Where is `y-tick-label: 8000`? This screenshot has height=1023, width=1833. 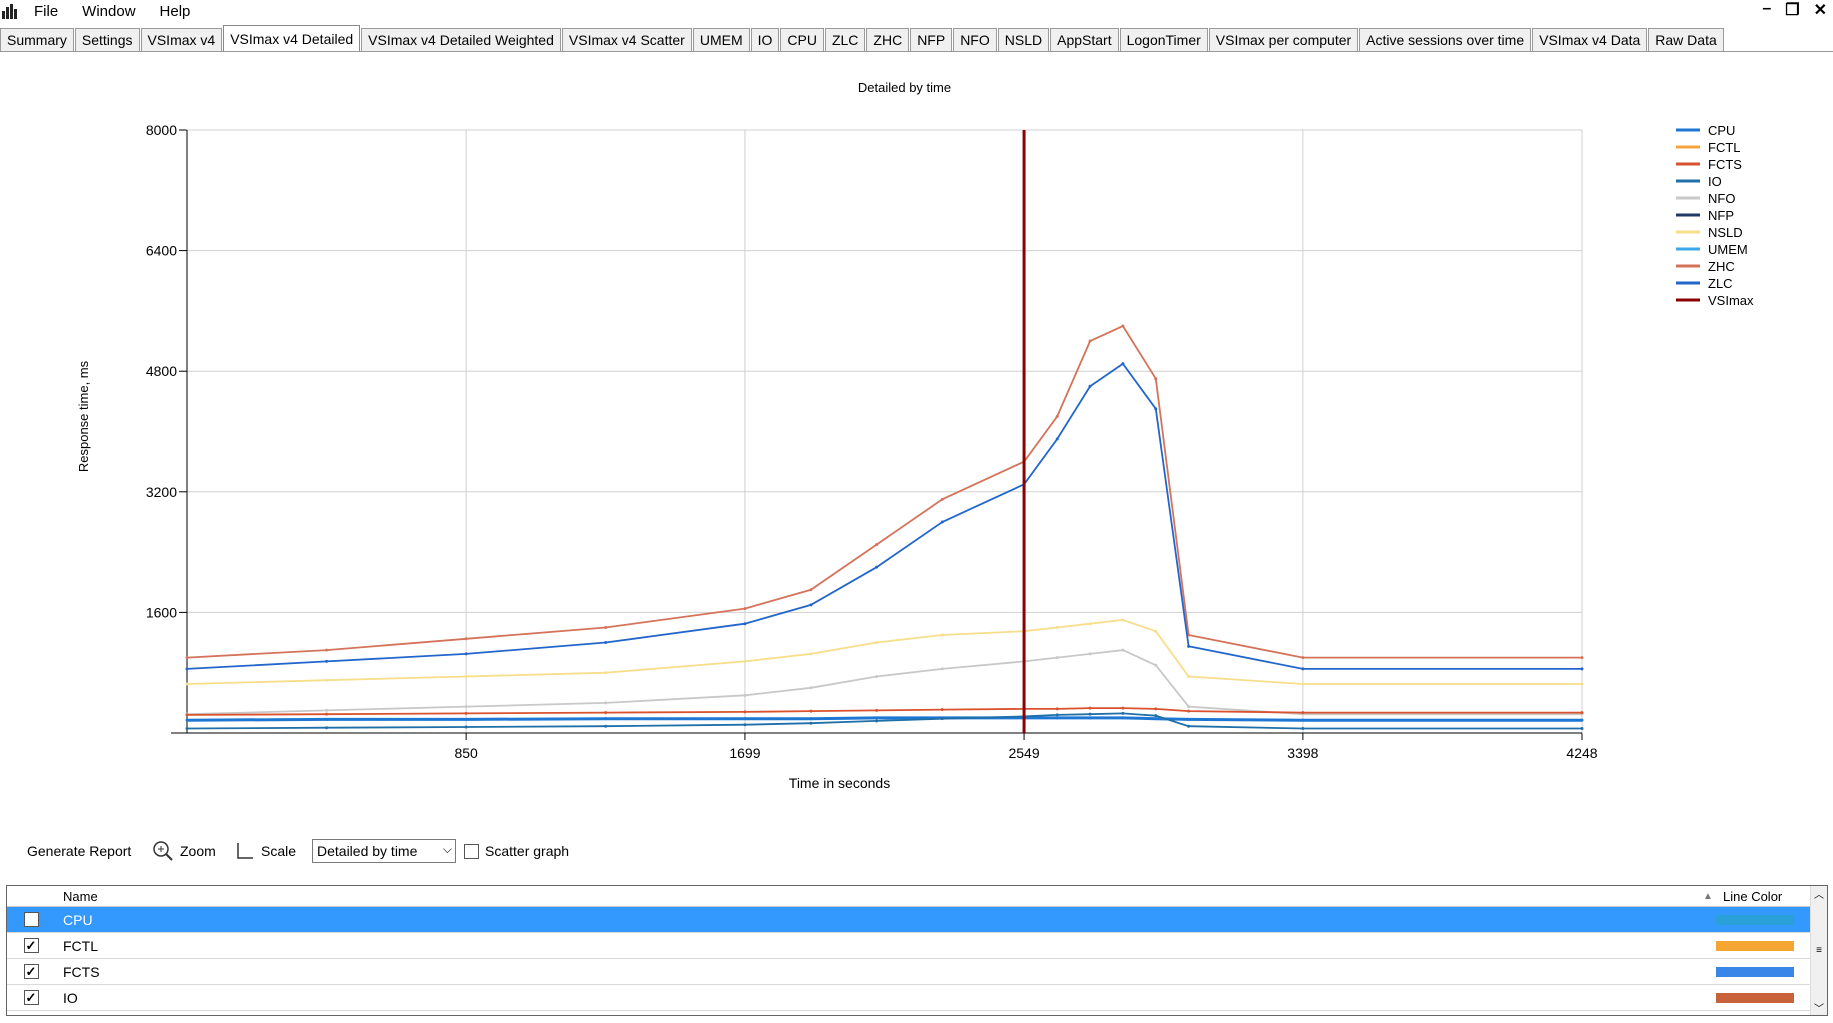
y-tick-label: 8000 is located at coordinates (161, 130).